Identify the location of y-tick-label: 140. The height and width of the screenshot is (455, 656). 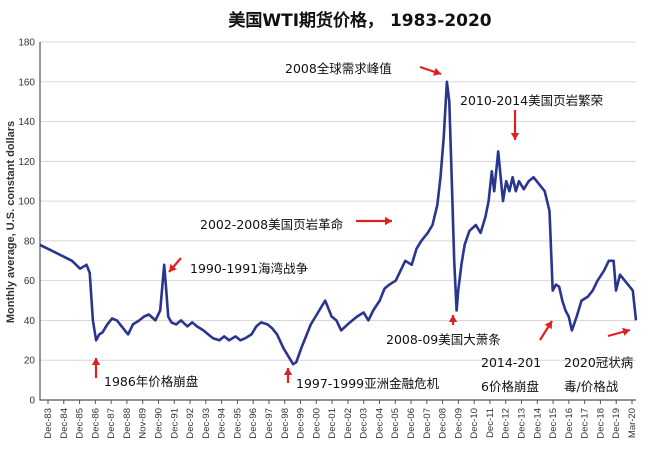
(26, 122).